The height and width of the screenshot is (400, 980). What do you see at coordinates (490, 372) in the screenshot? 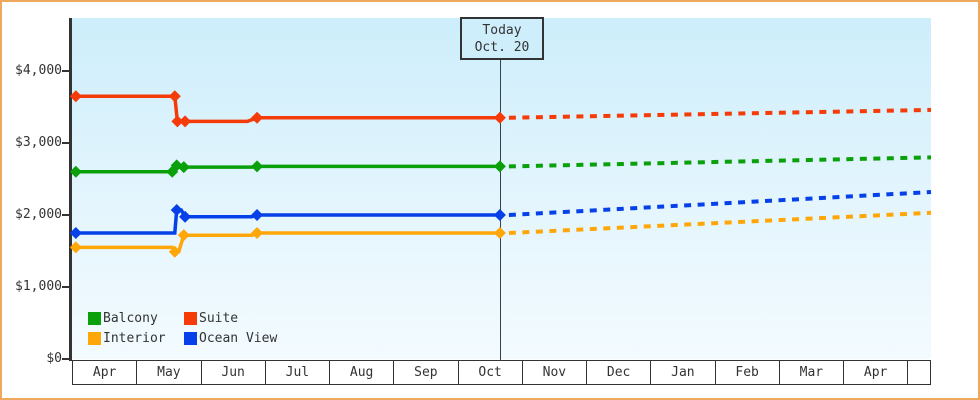
I see `x-axis-month-cell: Oct` at bounding box center [490, 372].